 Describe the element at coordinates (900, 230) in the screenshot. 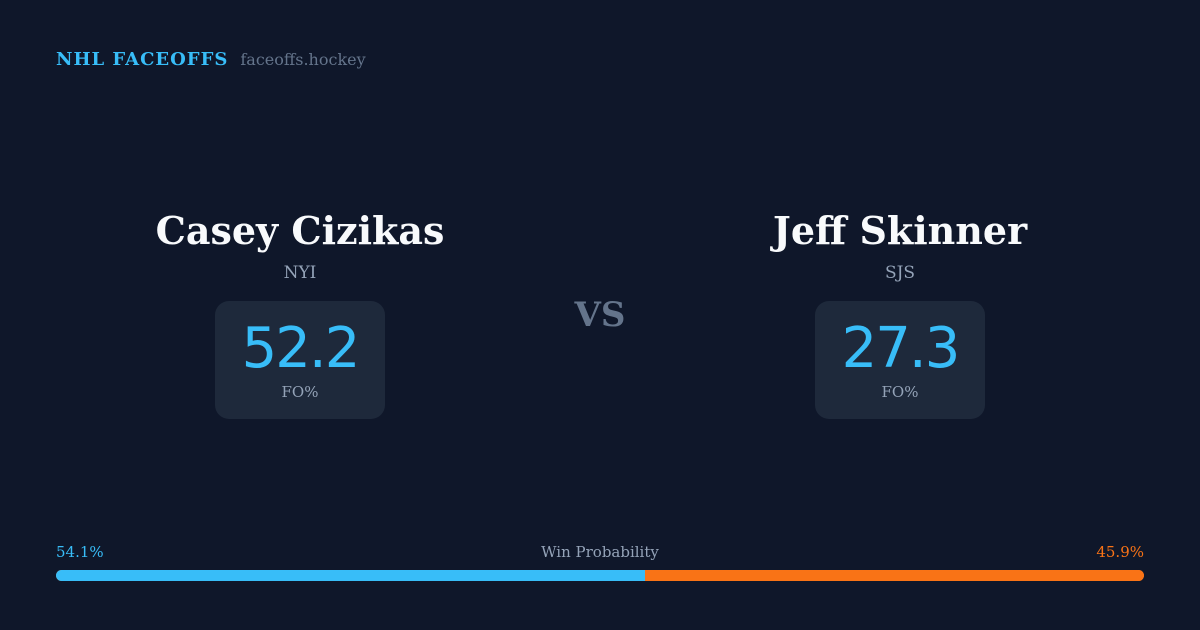

I see `player-name: Jeff Skinner` at that location.